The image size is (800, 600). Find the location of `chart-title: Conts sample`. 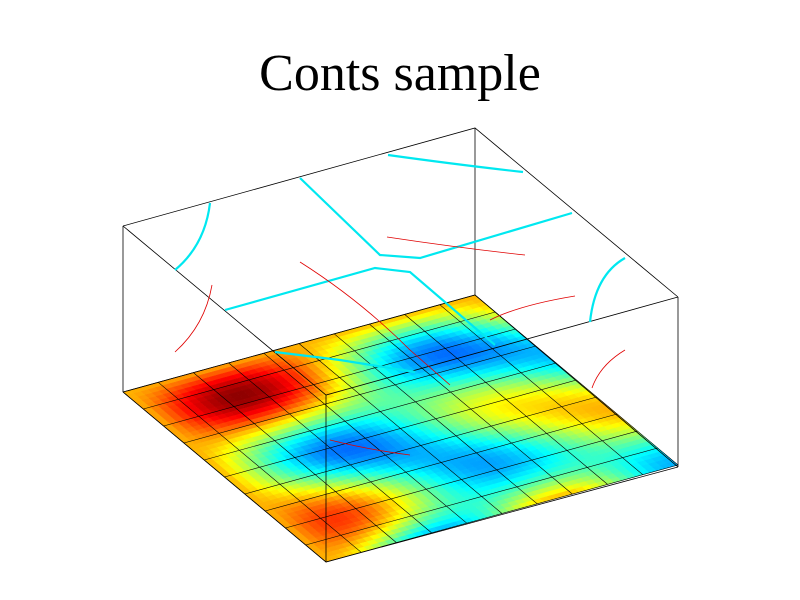

chart-title: Conts sample is located at coordinates (400, 73).